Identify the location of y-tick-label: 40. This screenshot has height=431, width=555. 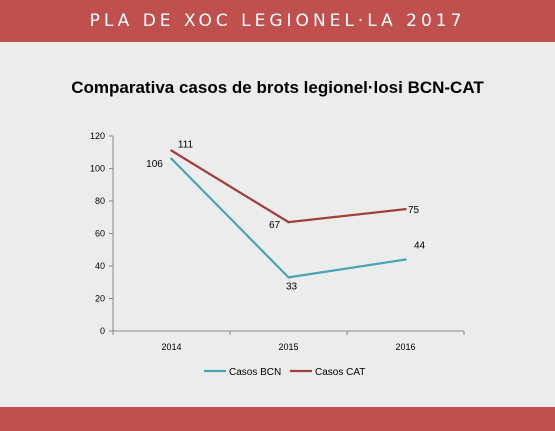
(100, 266).